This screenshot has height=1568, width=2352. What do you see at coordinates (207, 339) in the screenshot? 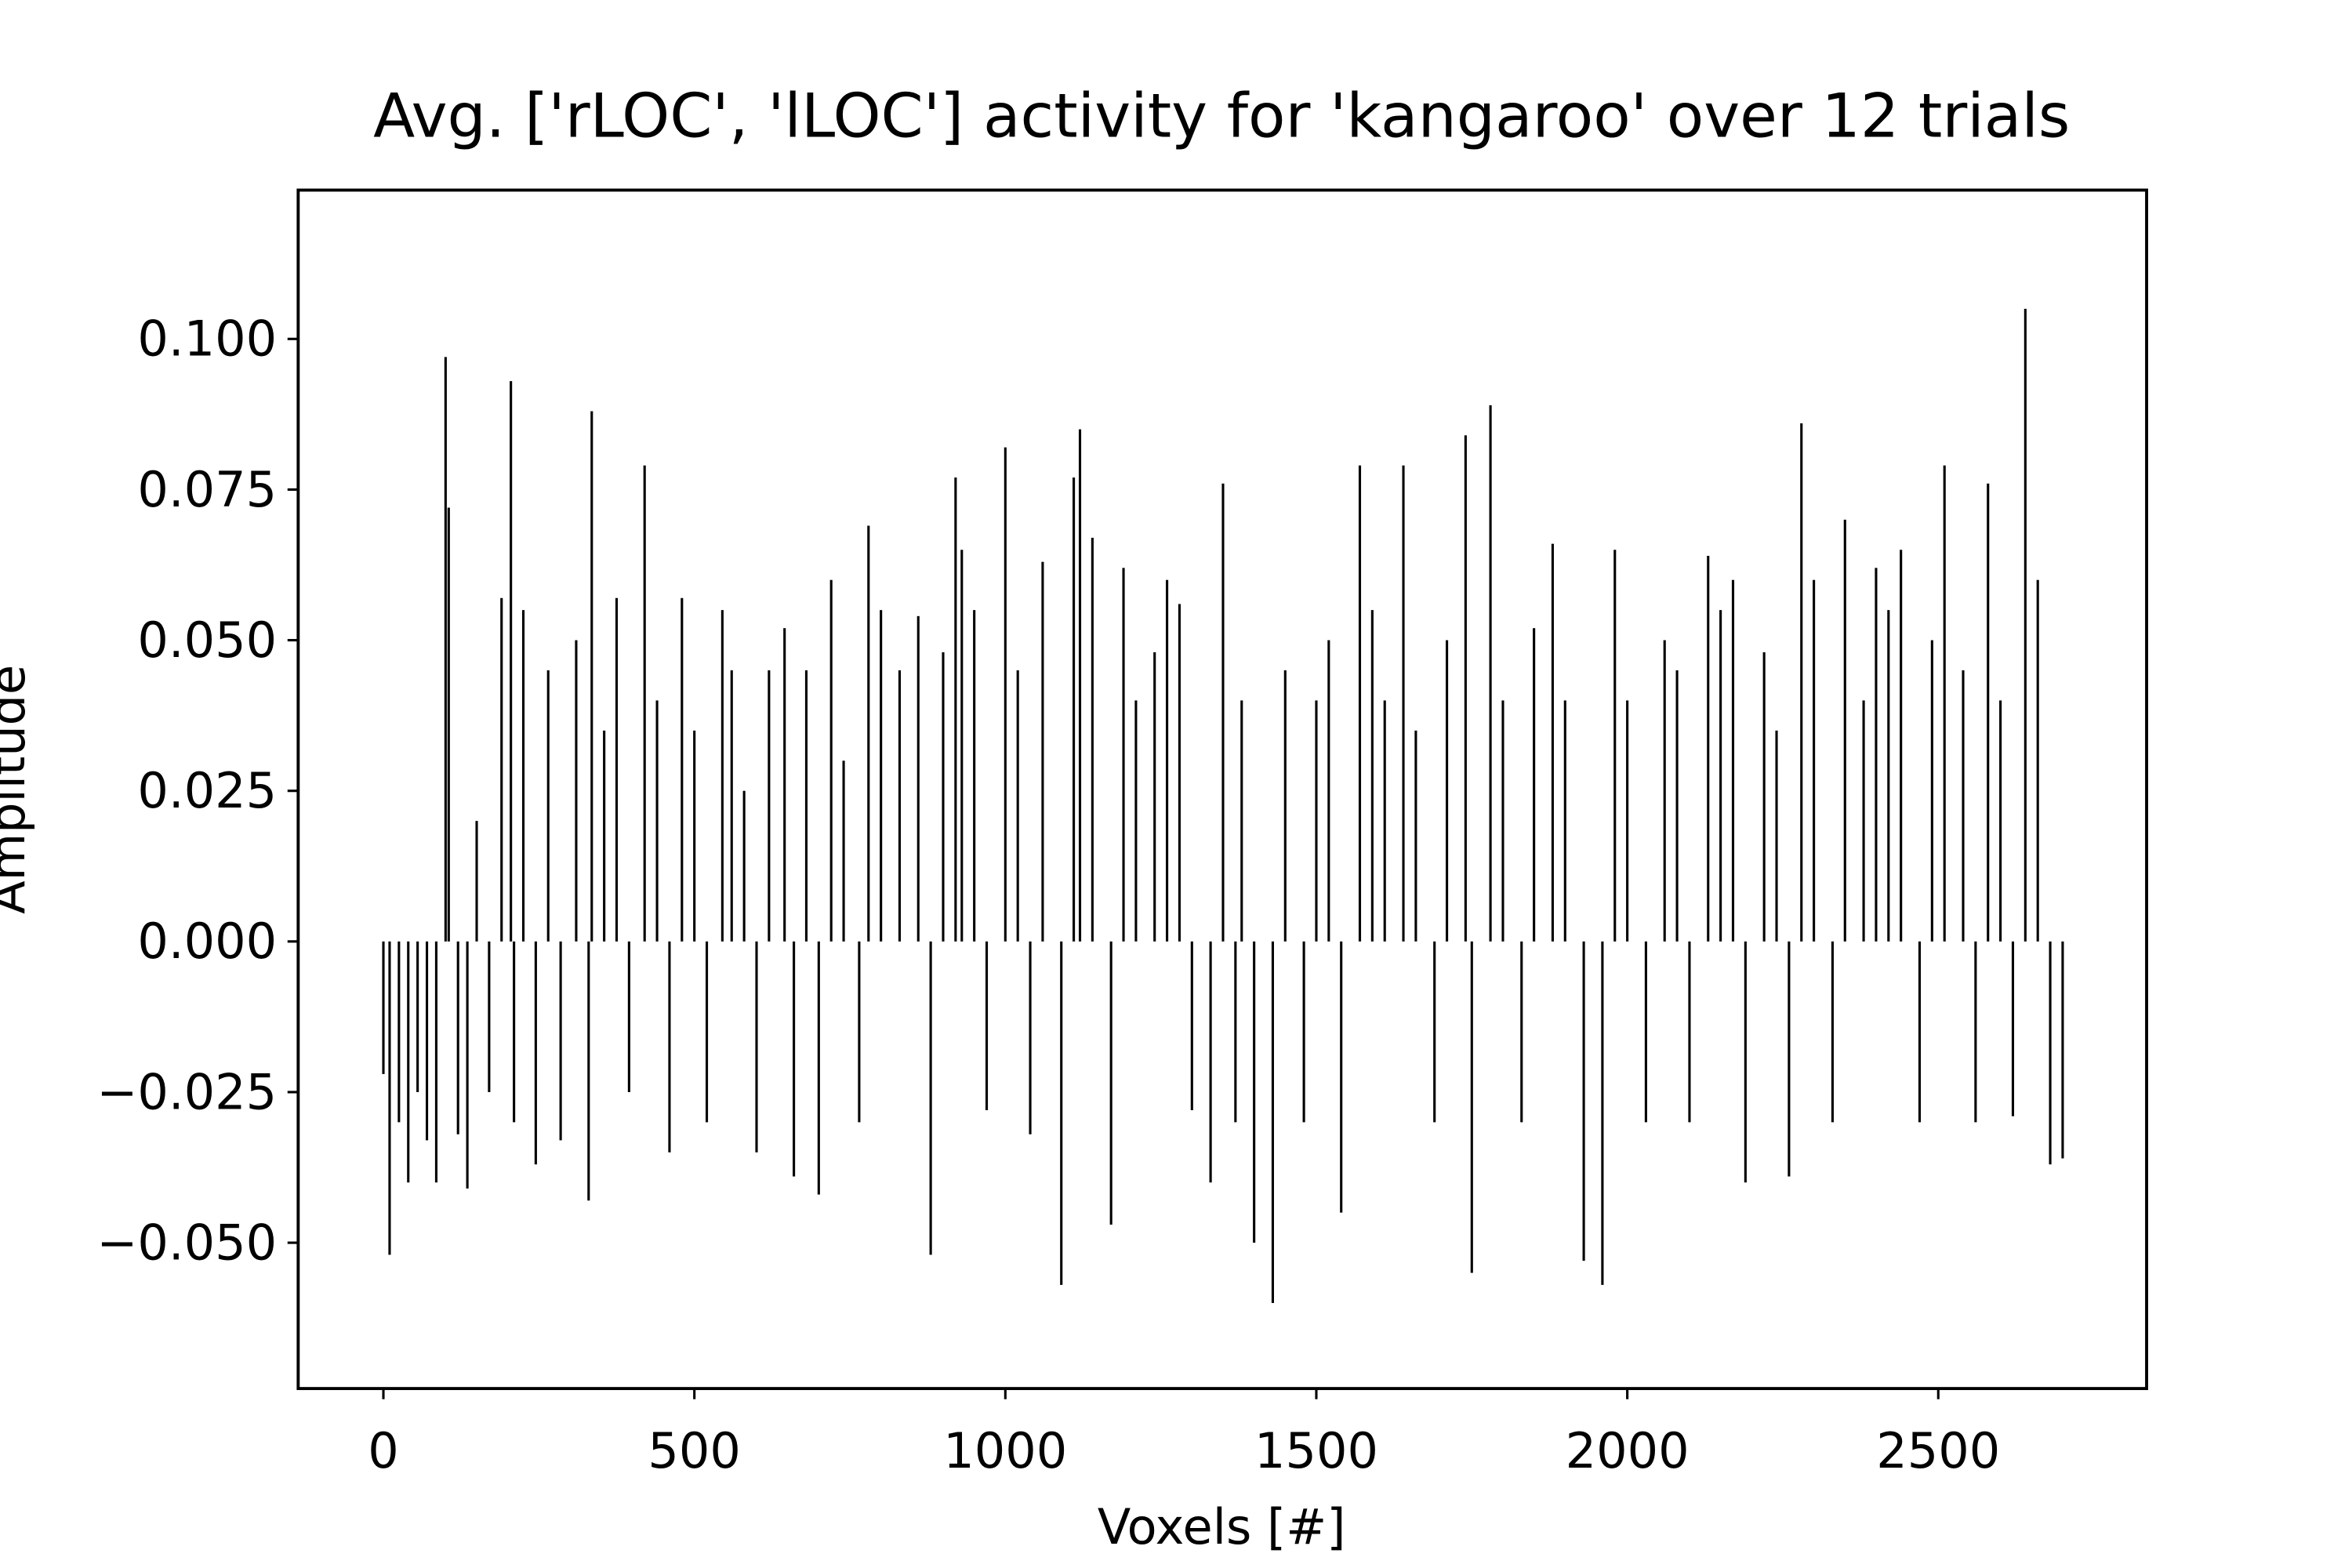
I see `y-tick-label: 0.100` at bounding box center [207, 339].